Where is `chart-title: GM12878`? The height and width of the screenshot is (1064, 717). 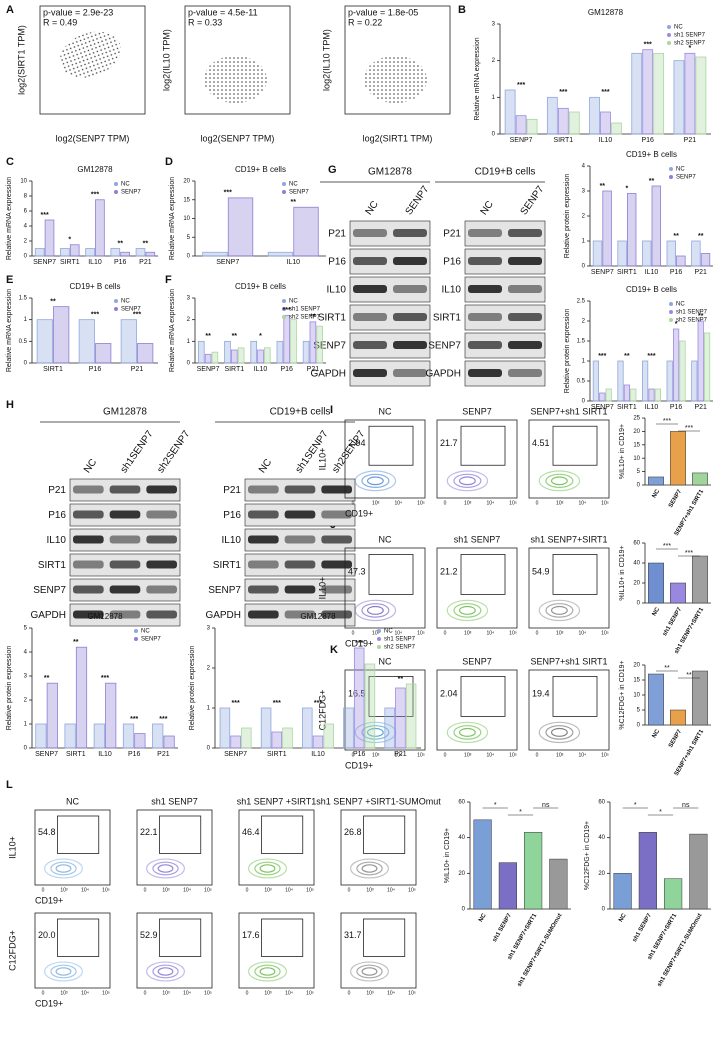 chart-title: GM12878 is located at coordinates (606, 12).